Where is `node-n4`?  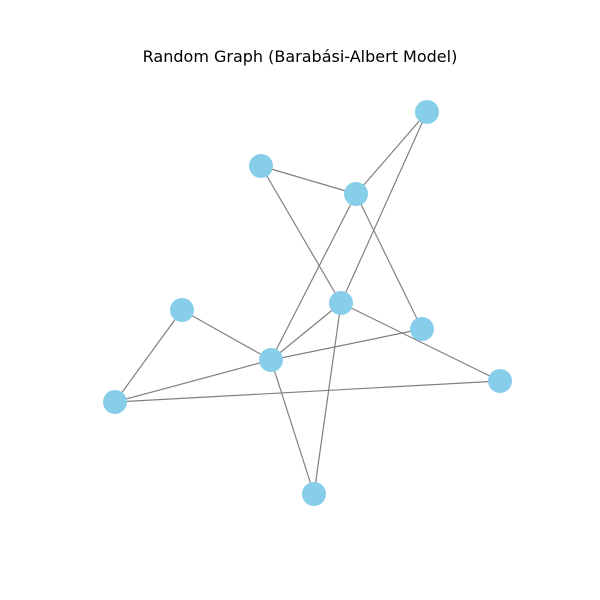
node-n4 is located at coordinates (115, 402).